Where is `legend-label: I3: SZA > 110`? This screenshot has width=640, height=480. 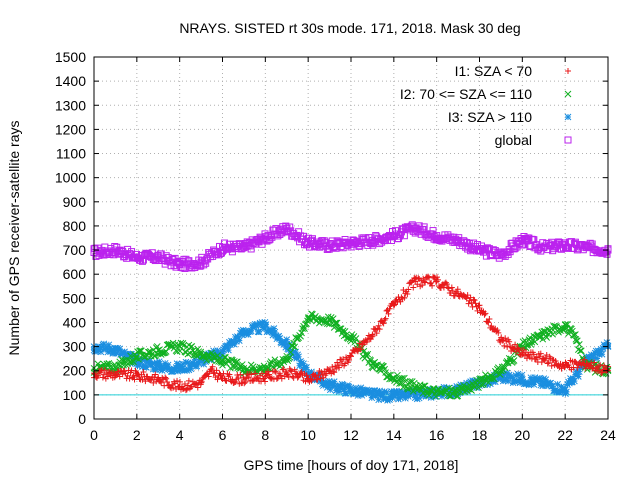
legend-label: I3: SZA > 110 is located at coordinates (490, 117).